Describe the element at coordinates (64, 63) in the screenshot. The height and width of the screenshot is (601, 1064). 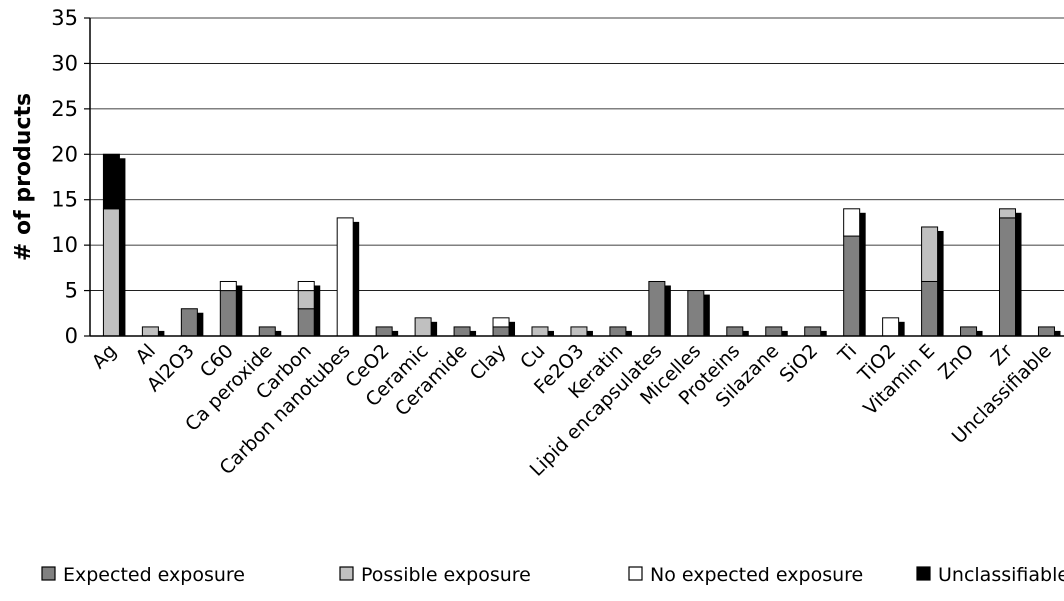
I see `y-tick-label: 30` at that location.